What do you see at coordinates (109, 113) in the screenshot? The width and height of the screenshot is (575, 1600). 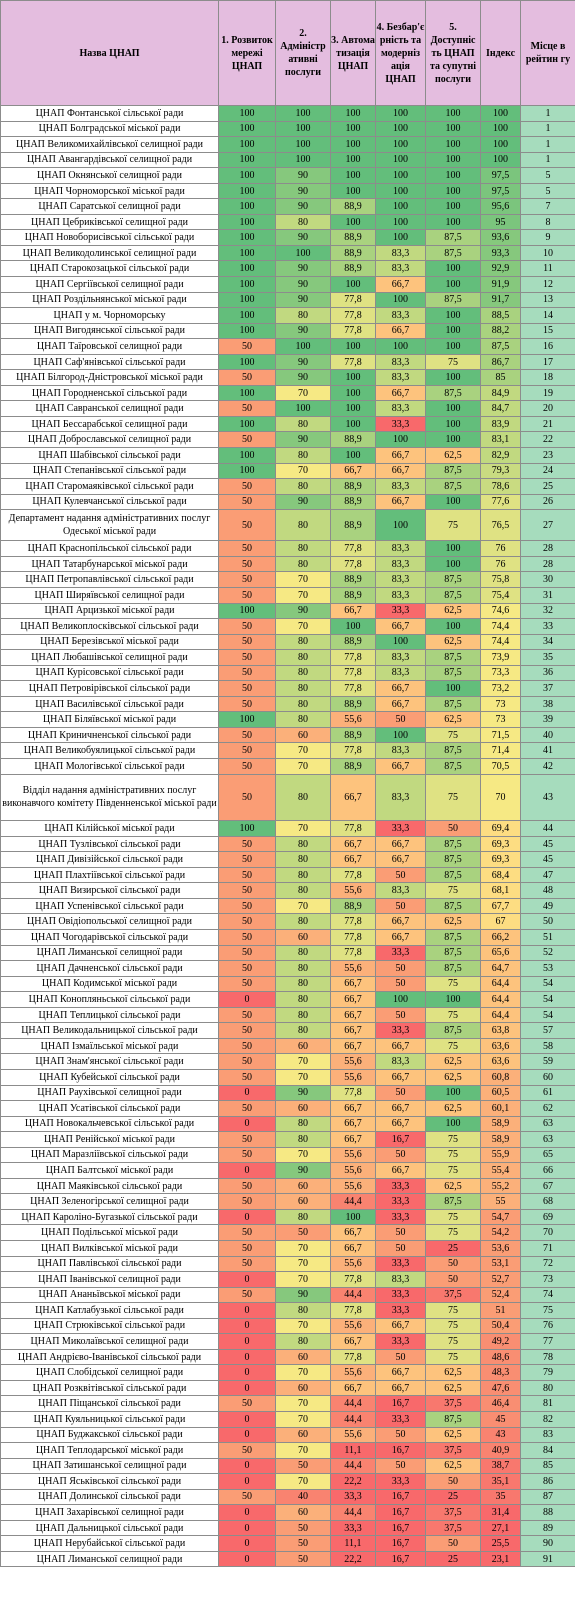 I see `cnap-name-cell: ЦНАП Фонтанської сільської ради` at bounding box center [109, 113].